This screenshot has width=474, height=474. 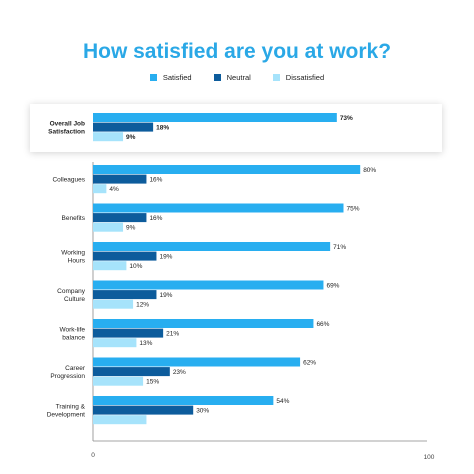 I want to click on category-label-working-hours-line-2: Hours, so click(x=77, y=260).